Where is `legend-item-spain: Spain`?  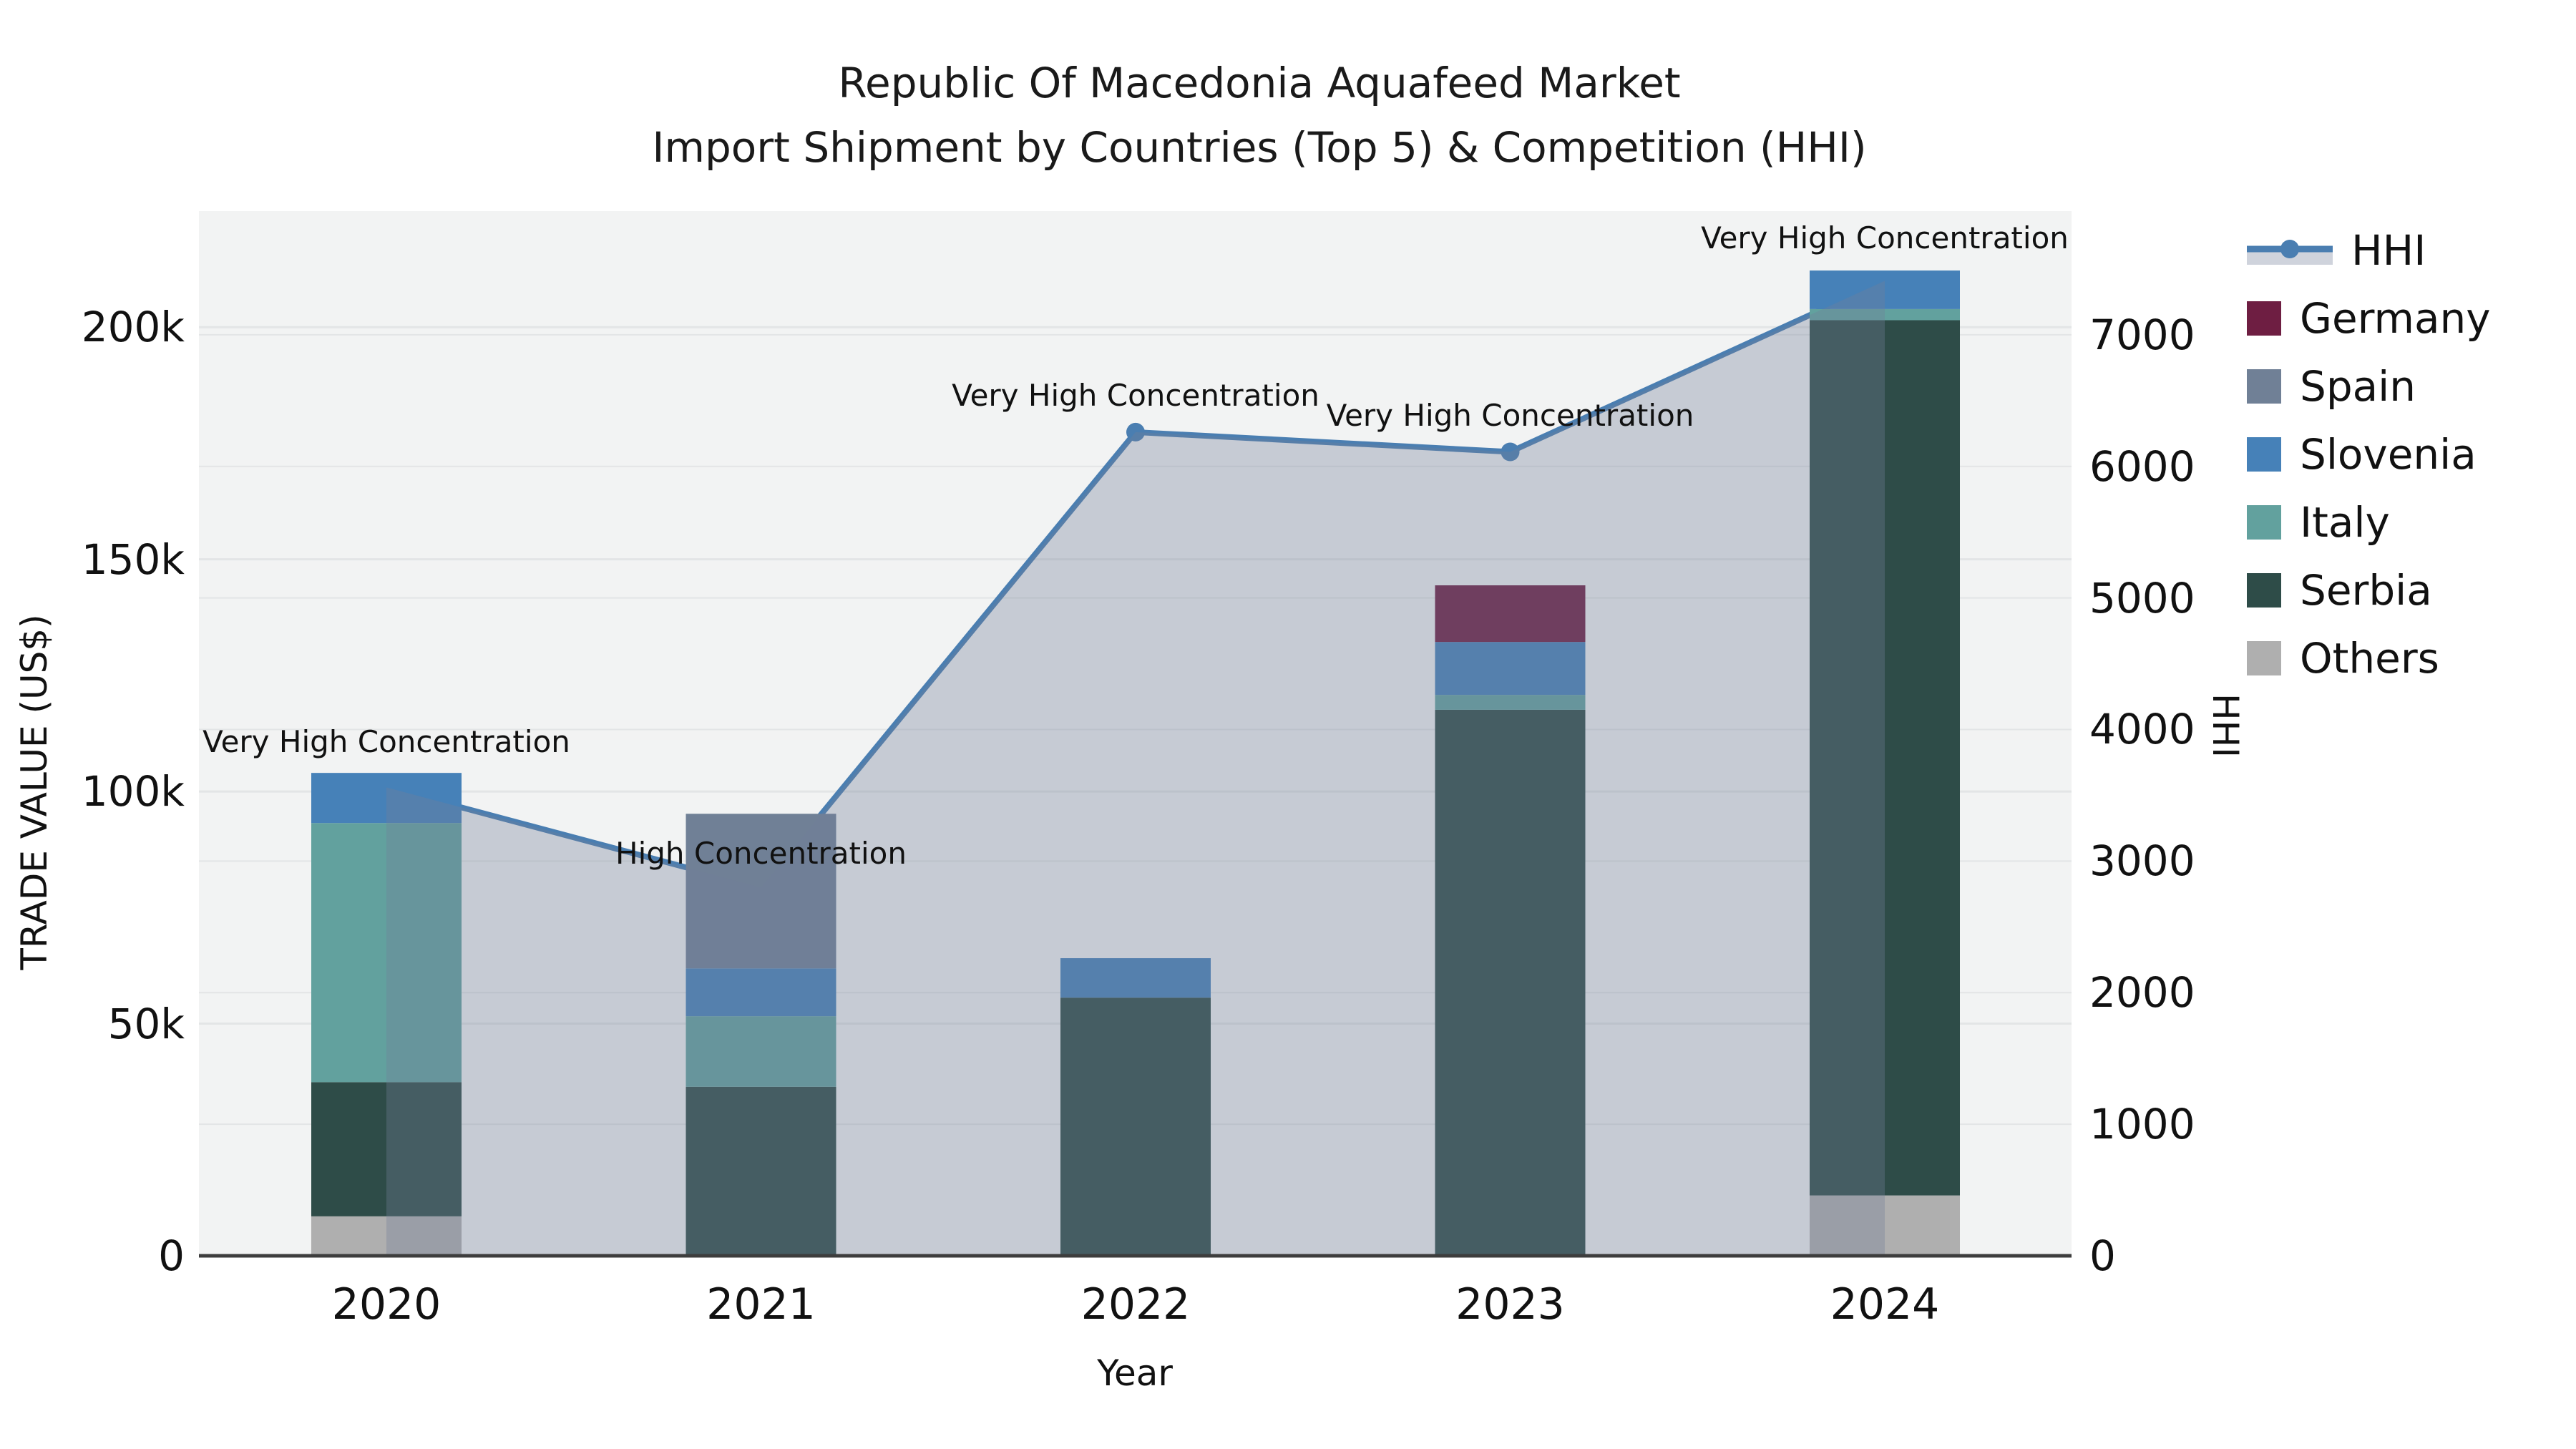 legend-item-spain: Spain is located at coordinates (2369, 386).